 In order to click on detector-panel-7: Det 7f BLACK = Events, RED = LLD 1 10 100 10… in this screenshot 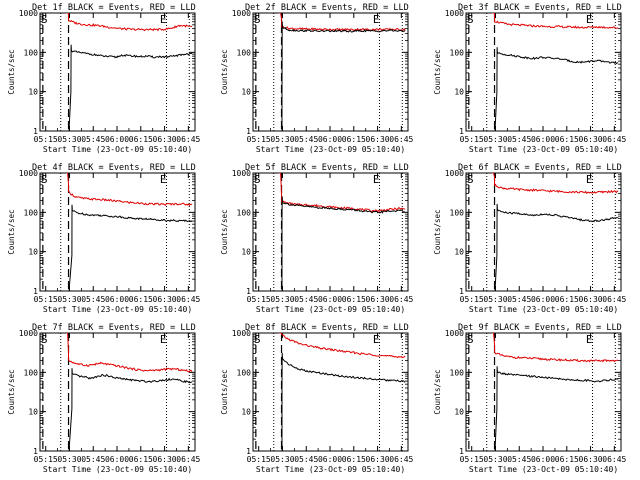, I will do `click(104, 398)`.